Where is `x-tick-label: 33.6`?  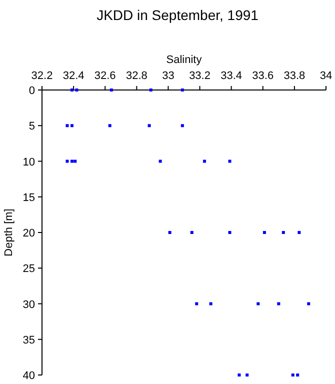
x-tick-label: 33.6 is located at coordinates (263, 76).